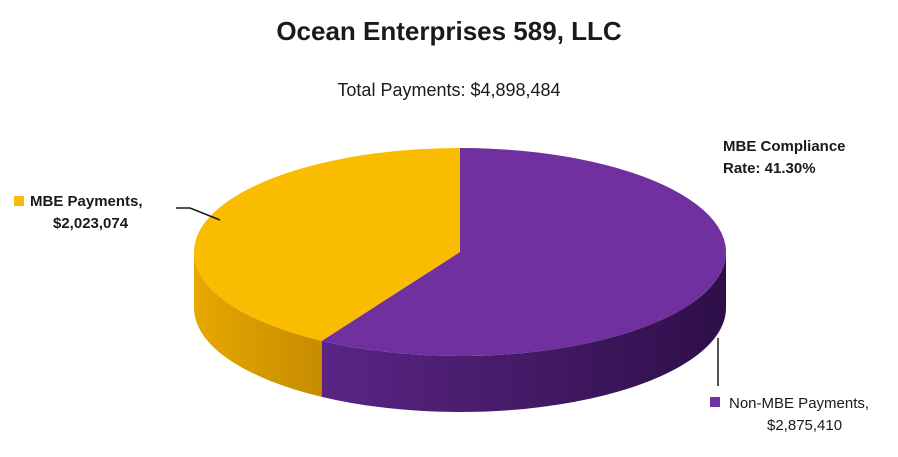 This screenshot has width=898, height=457. I want to click on chart-title: Ocean Enterprises 589, LLC, so click(449, 31).